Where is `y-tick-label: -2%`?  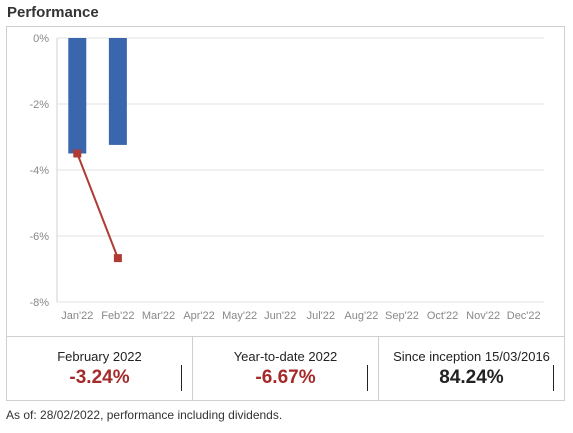 y-tick-label: -2% is located at coordinates (39, 105).